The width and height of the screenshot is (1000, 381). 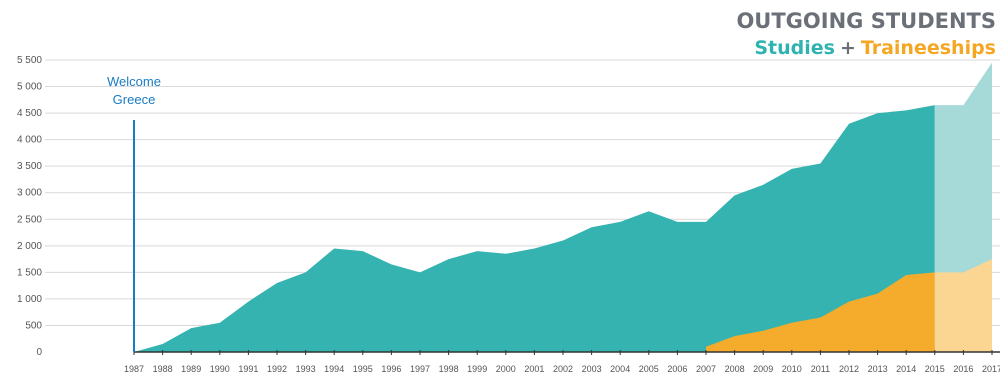 I want to click on x-tick-label: 2014, so click(x=906, y=369).